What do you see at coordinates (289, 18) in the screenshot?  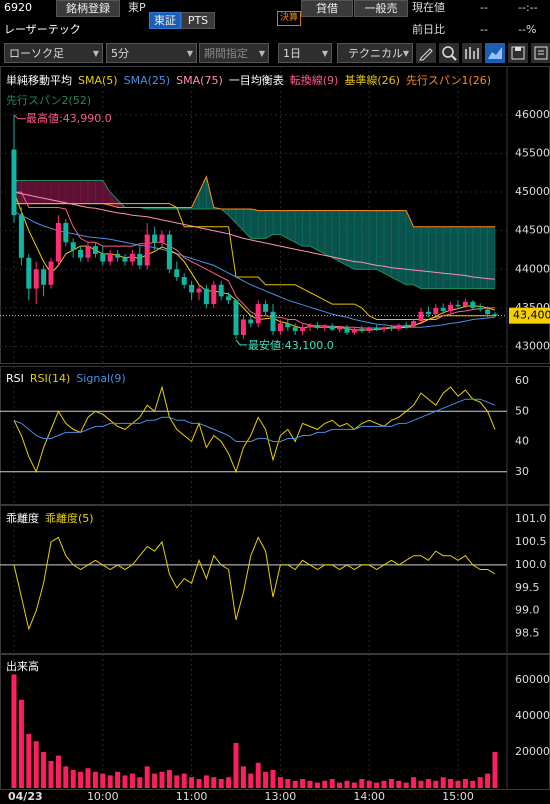 I see `earnings-badge: 決算` at bounding box center [289, 18].